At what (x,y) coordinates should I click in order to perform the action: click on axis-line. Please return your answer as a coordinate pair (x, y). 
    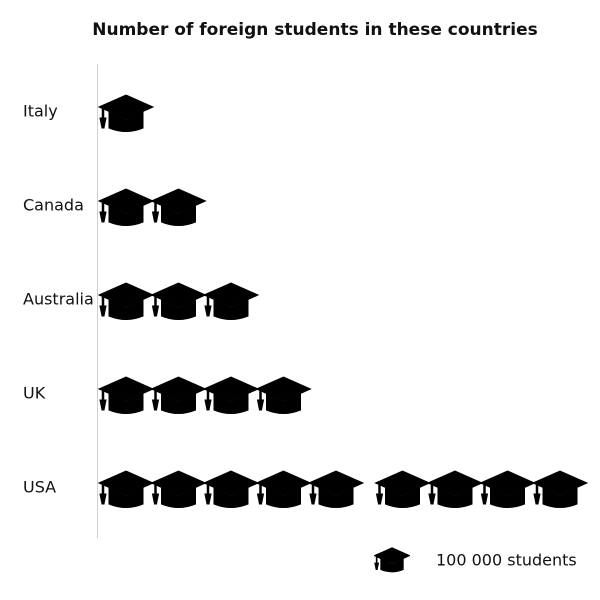
    Looking at the image, I should click on (97, 301).